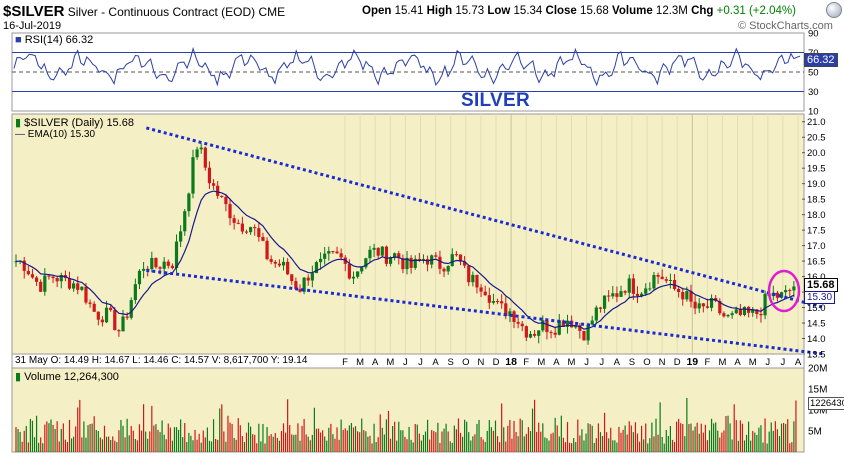  Describe the element at coordinates (407, 66) in the screenshot. I see `rsi-line` at that location.